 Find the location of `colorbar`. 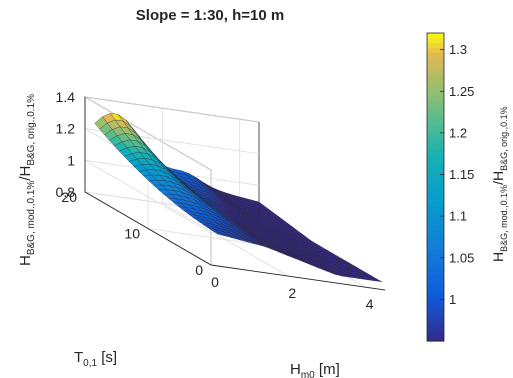

colorbar is located at coordinates (435, 187).